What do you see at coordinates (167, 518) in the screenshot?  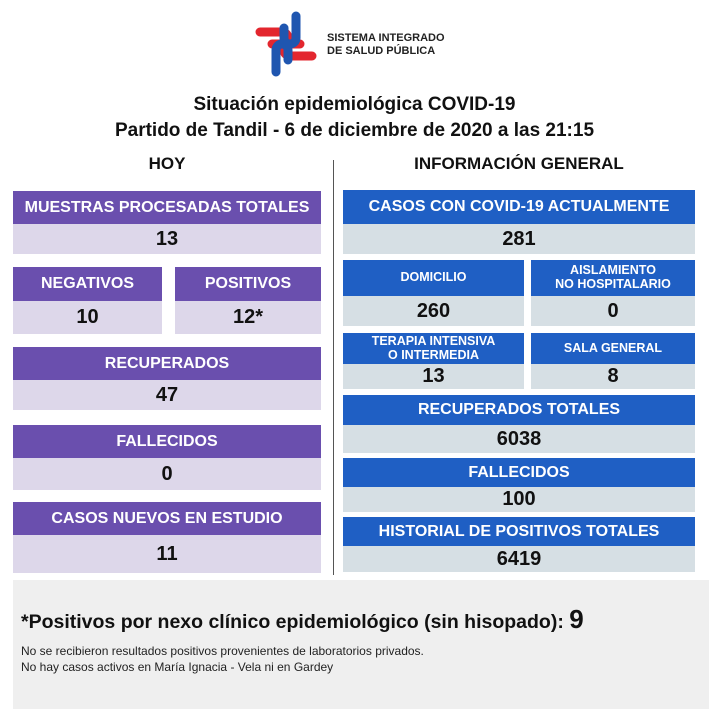 I see `card-label: CASOS NUEVOS EN ESTUDIO` at bounding box center [167, 518].